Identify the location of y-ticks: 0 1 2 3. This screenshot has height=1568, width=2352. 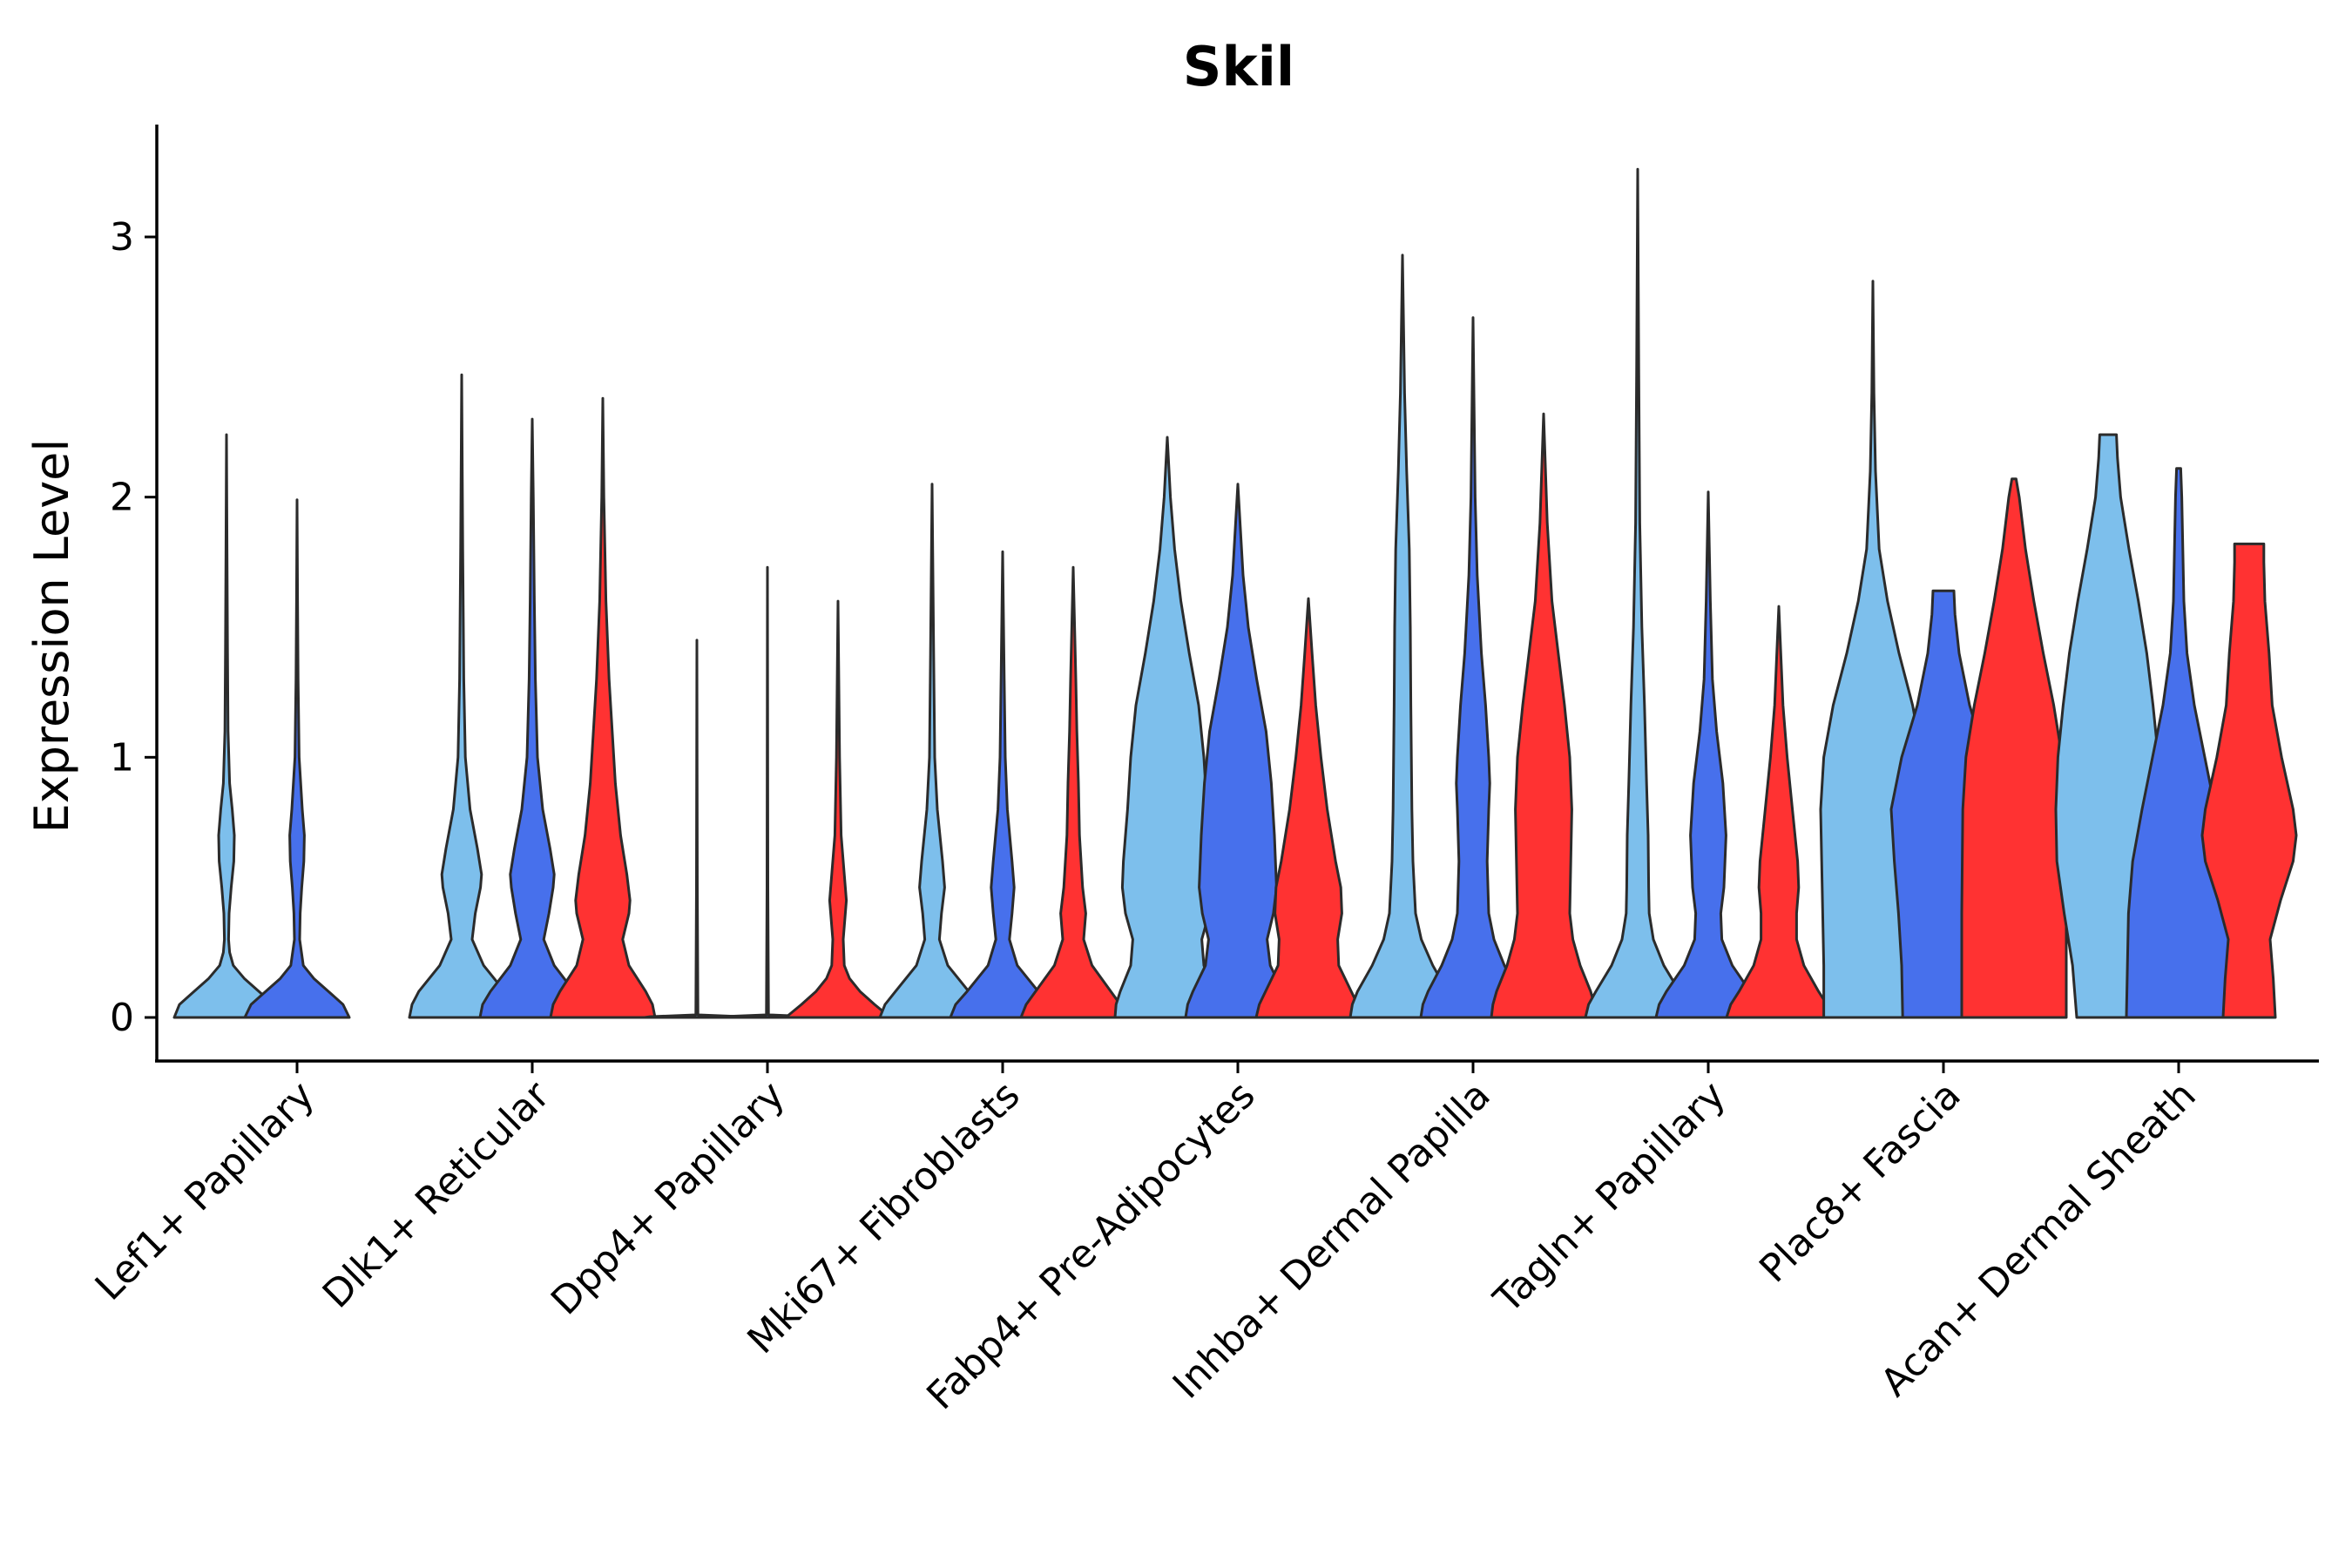
(134, 628).